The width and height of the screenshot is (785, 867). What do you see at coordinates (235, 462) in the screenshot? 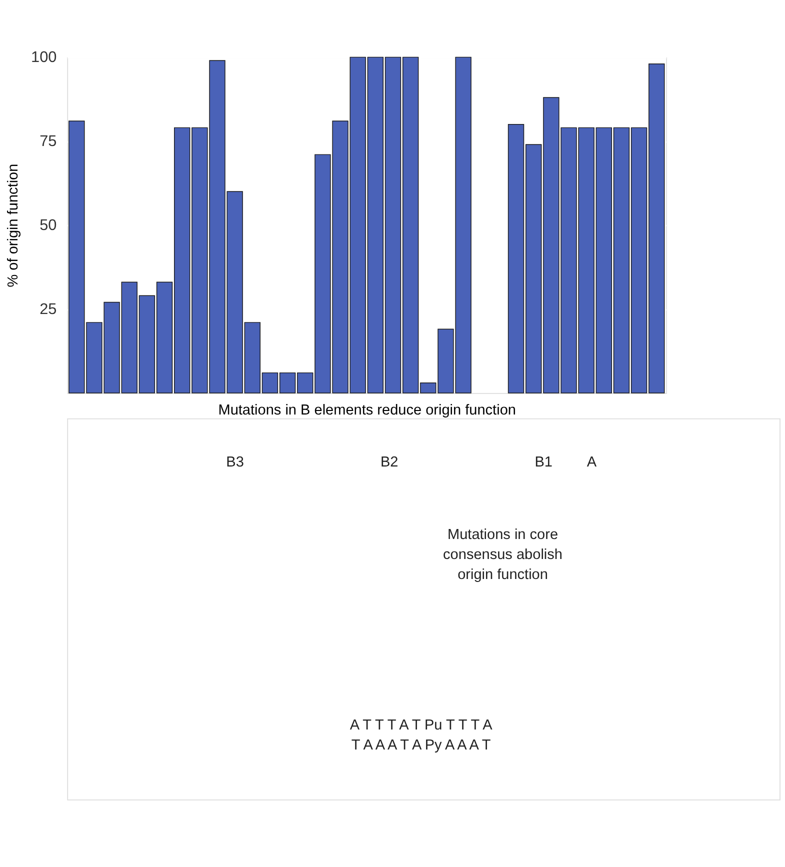
I see `text: B3` at bounding box center [235, 462].